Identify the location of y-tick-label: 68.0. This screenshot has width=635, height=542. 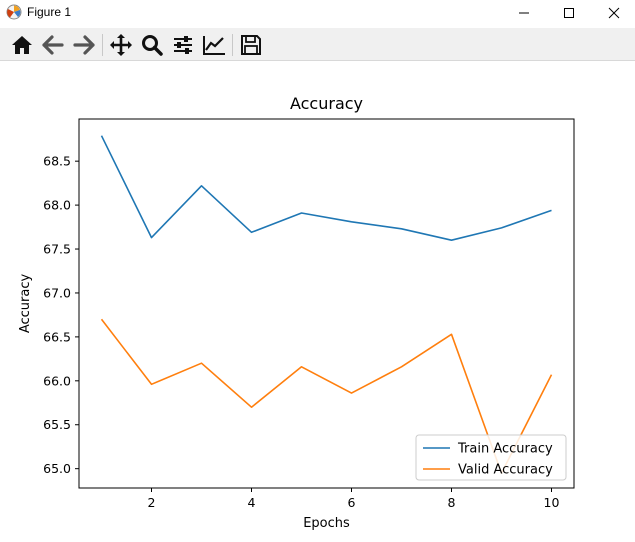
(57, 205).